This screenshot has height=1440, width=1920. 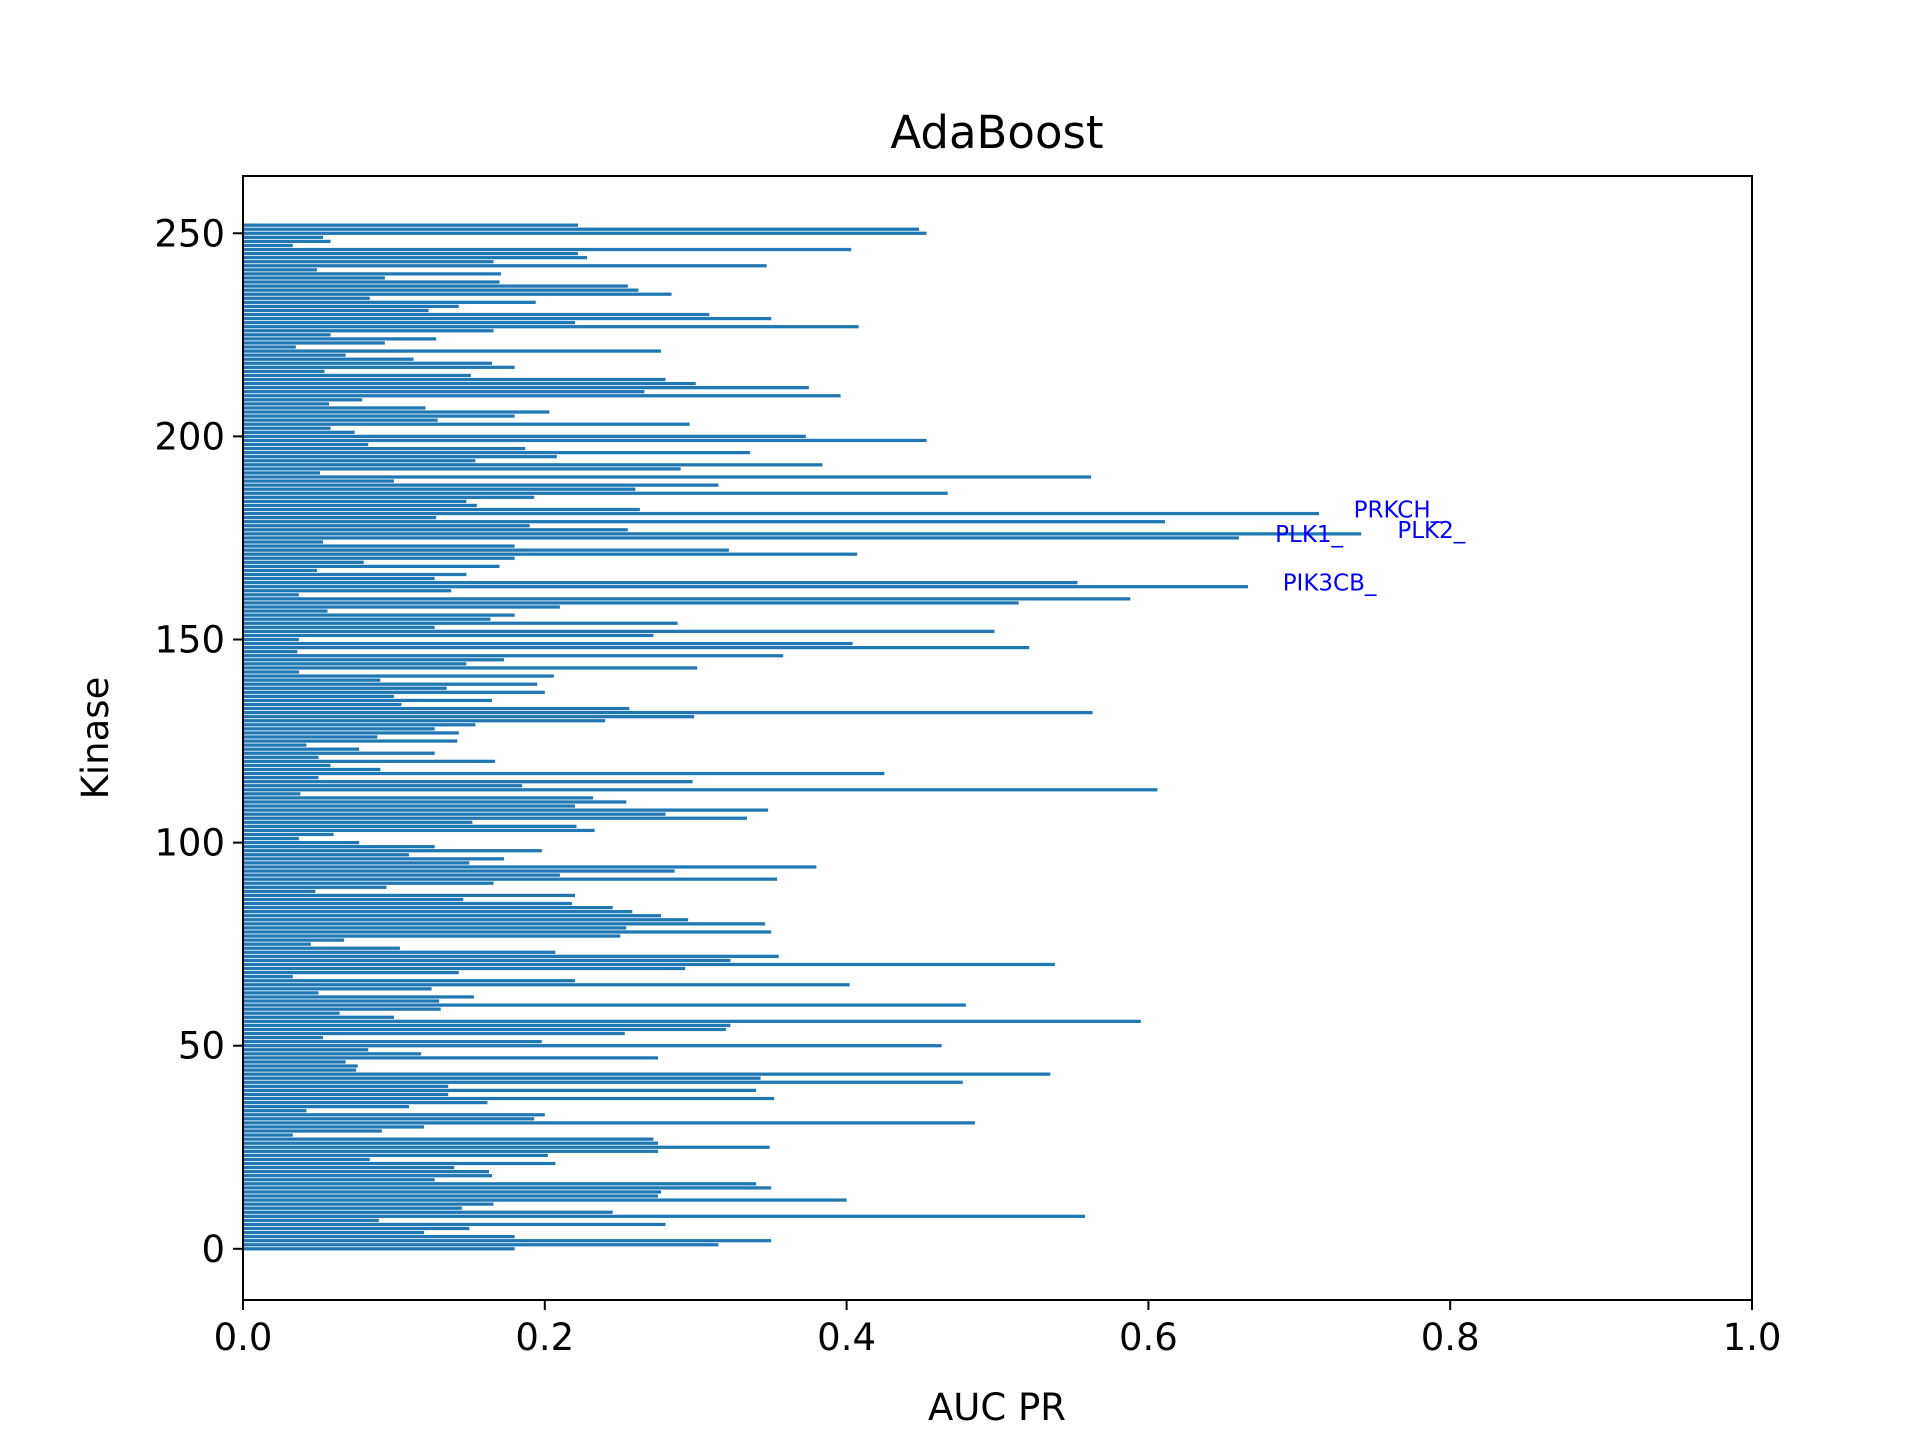 I want to click on y-tick-label: 0, so click(x=213, y=1249).